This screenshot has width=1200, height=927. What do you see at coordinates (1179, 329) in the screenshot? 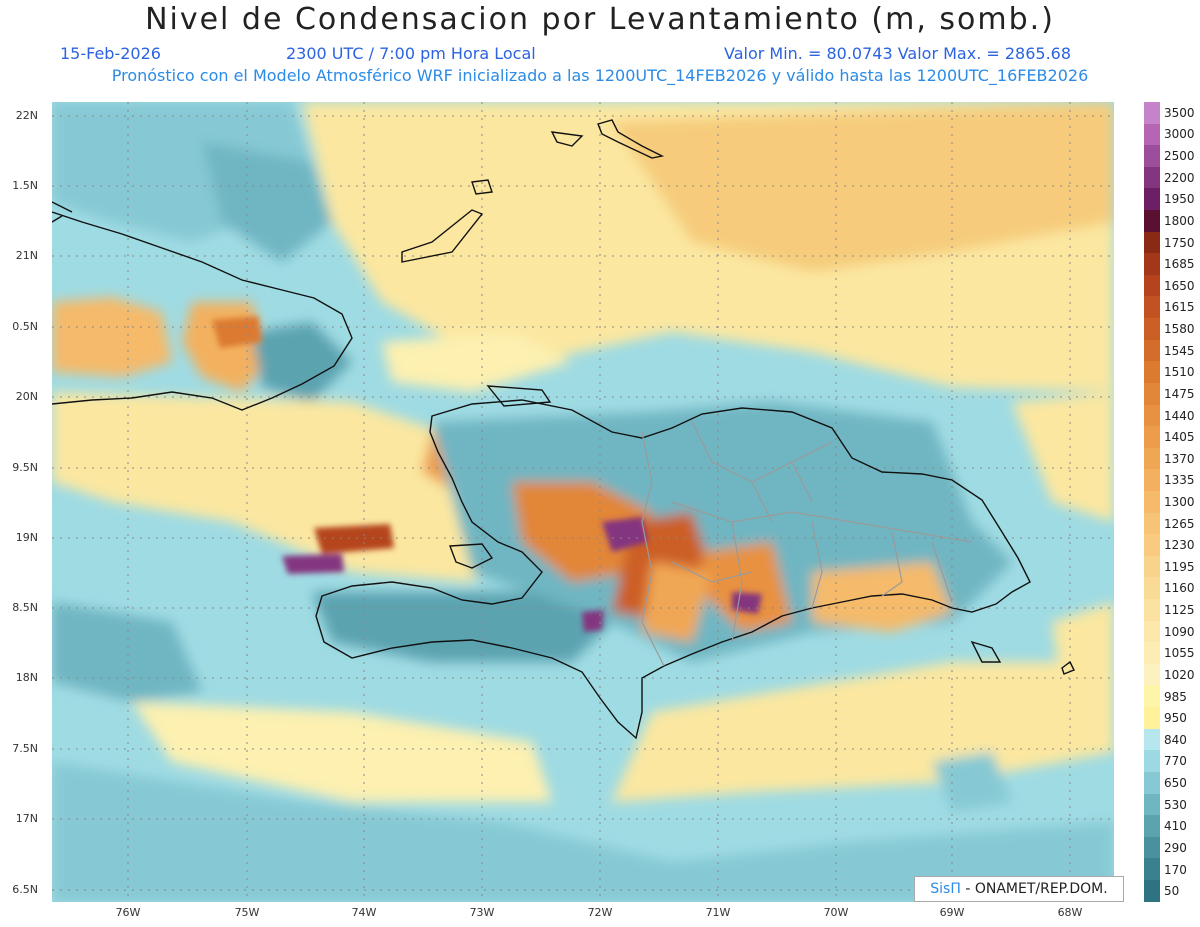
I see `colorbar-label: 1580` at bounding box center [1179, 329].